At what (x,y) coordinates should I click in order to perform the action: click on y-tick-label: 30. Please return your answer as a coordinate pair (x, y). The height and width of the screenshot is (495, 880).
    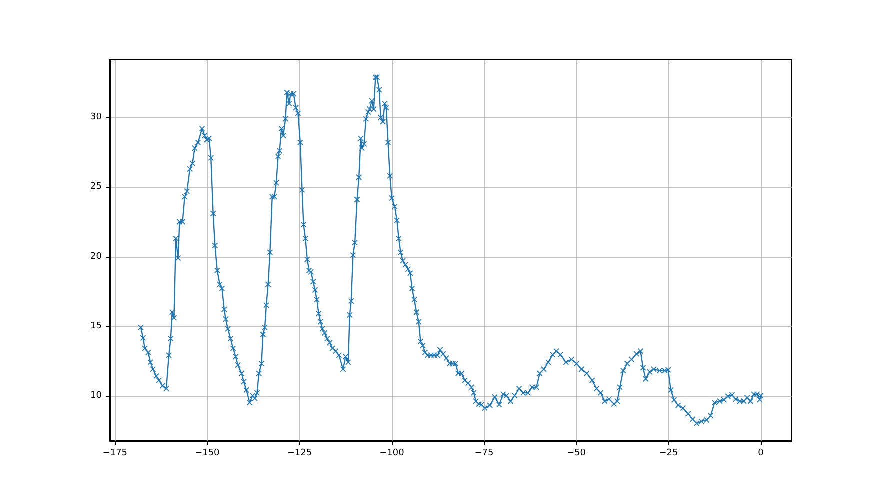
    Looking at the image, I should click on (96, 117).